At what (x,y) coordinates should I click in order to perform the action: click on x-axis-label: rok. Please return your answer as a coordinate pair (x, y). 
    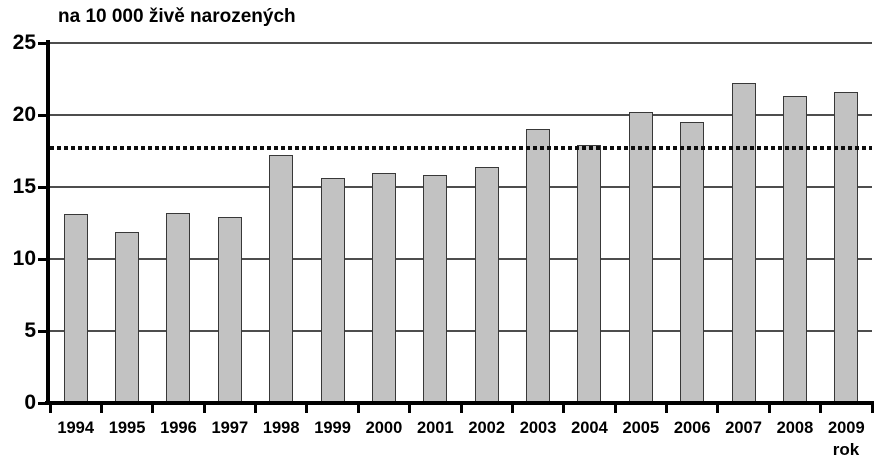
    Looking at the image, I should click on (846, 449).